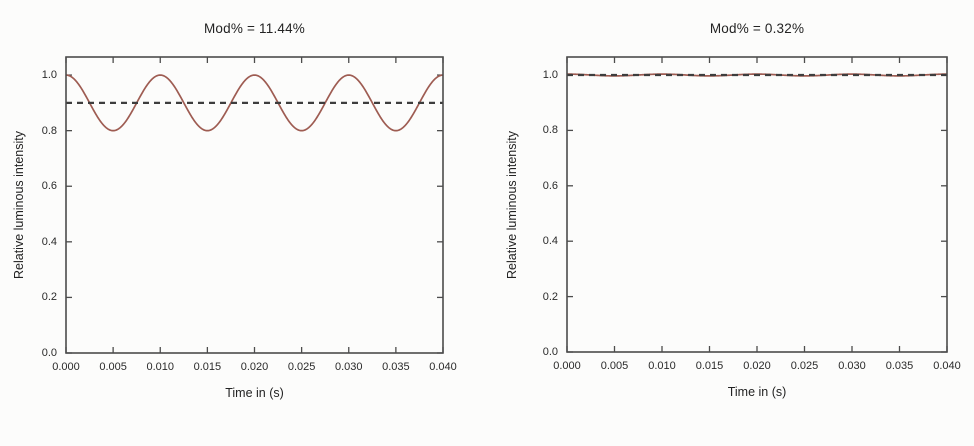 The image size is (974, 446). Describe the element at coordinates (254, 28) in the screenshot. I see `chart-title: Mod% = 11.44%` at that location.